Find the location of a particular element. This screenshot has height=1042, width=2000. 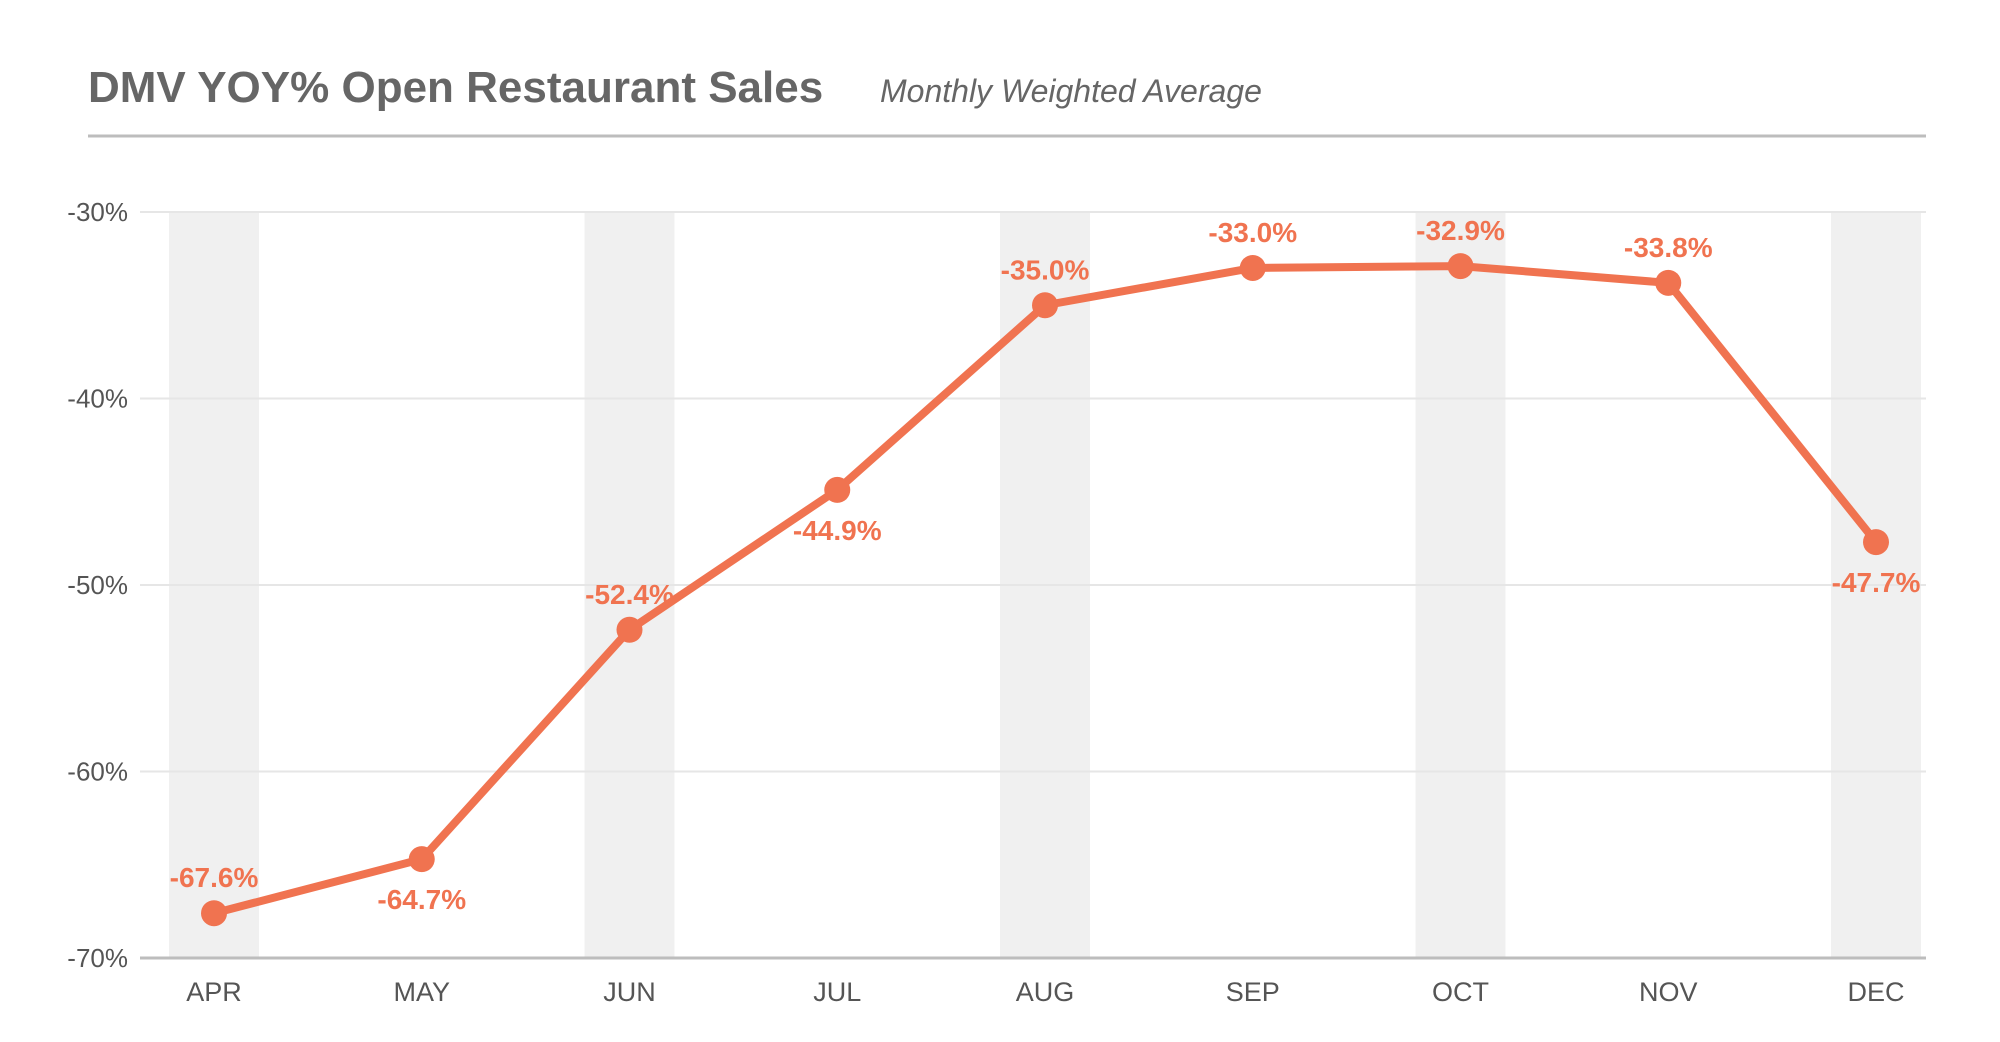

y-axis-ticks: -30% -40% -50% -60% -70% is located at coordinates (97, 585).